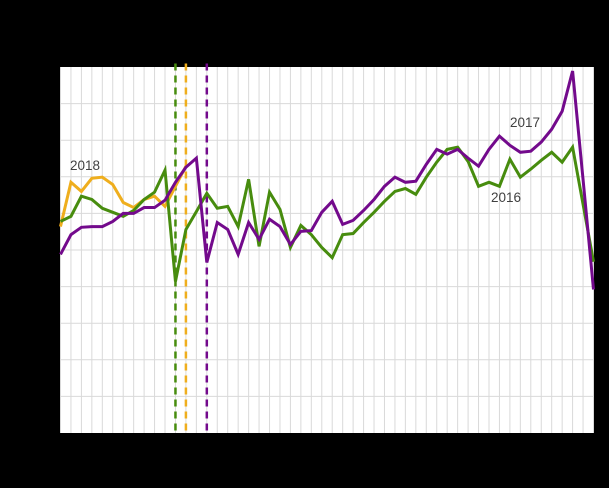 The image size is (609, 488). What do you see at coordinates (85, 165) in the screenshot?
I see `series-label-2018: 2018` at bounding box center [85, 165].